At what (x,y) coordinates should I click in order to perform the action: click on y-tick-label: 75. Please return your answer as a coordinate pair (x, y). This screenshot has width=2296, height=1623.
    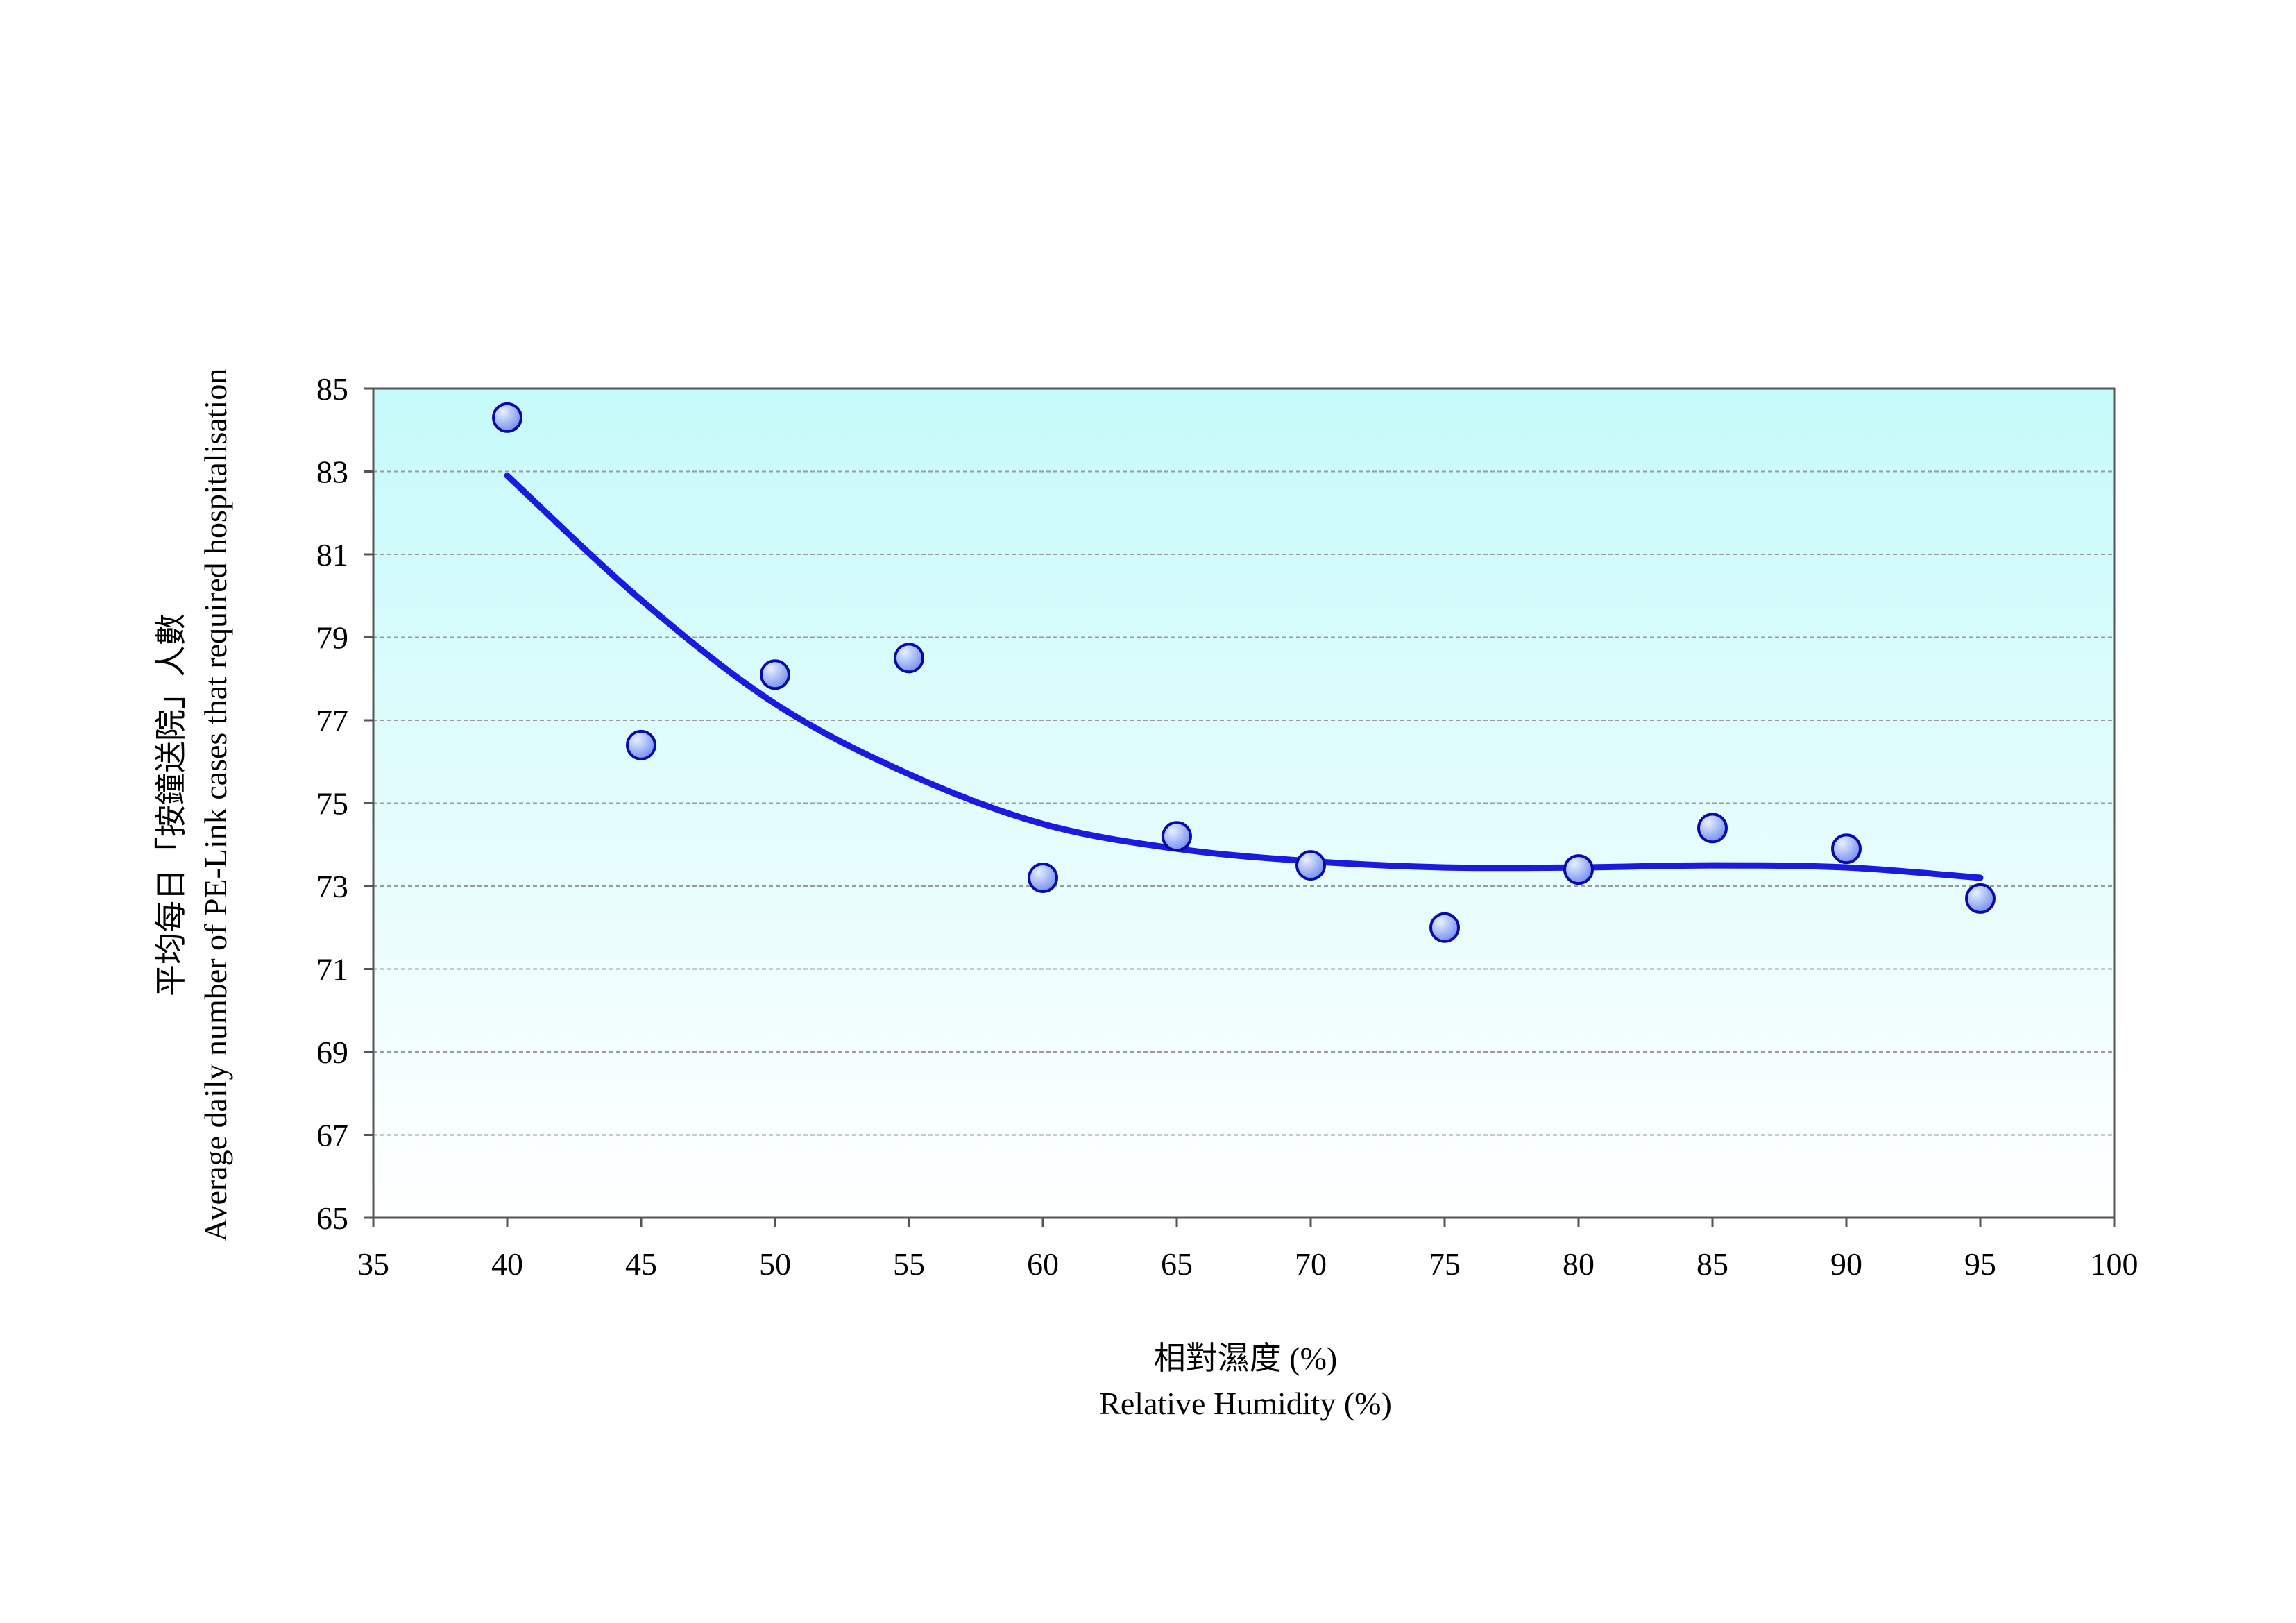
    Looking at the image, I should click on (332, 804).